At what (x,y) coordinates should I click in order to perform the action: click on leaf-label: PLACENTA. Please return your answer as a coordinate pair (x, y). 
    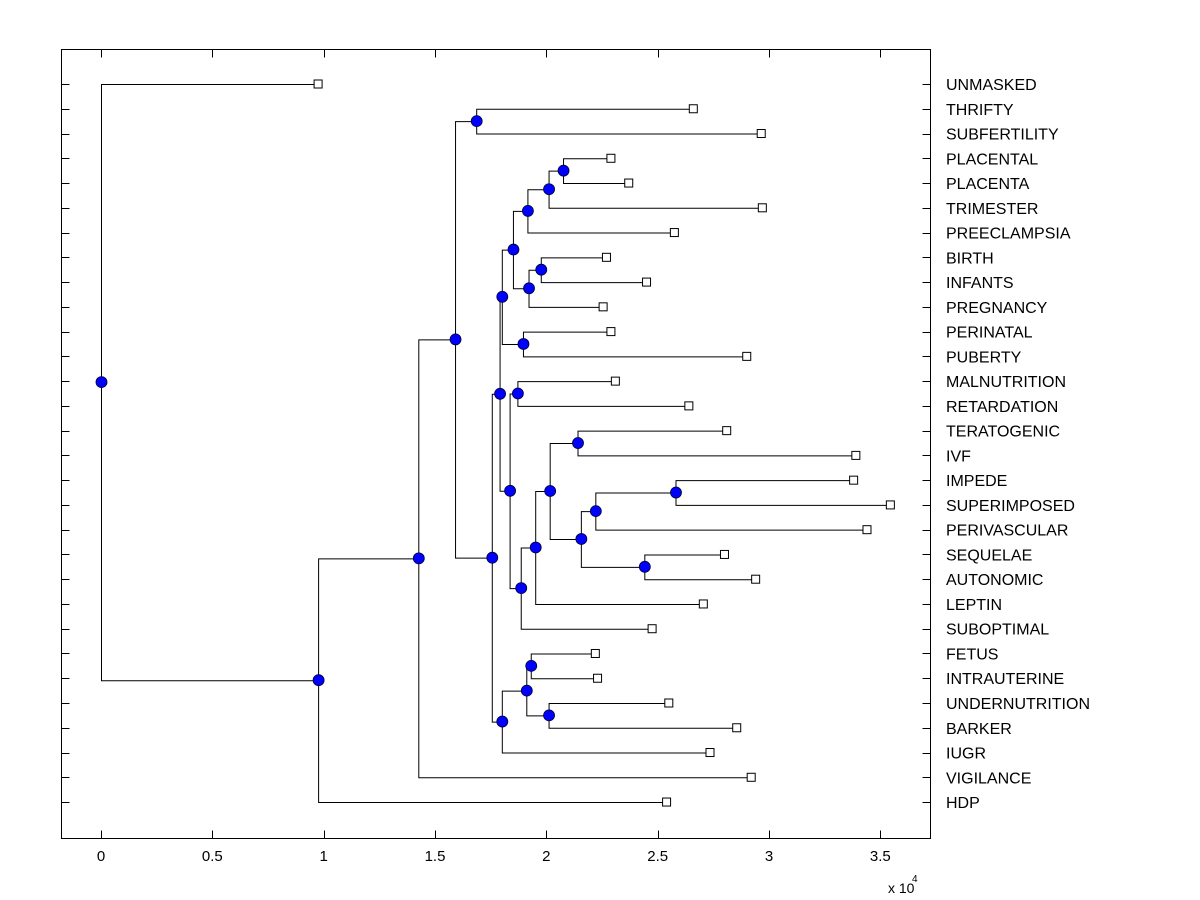
    Looking at the image, I should click on (988, 184).